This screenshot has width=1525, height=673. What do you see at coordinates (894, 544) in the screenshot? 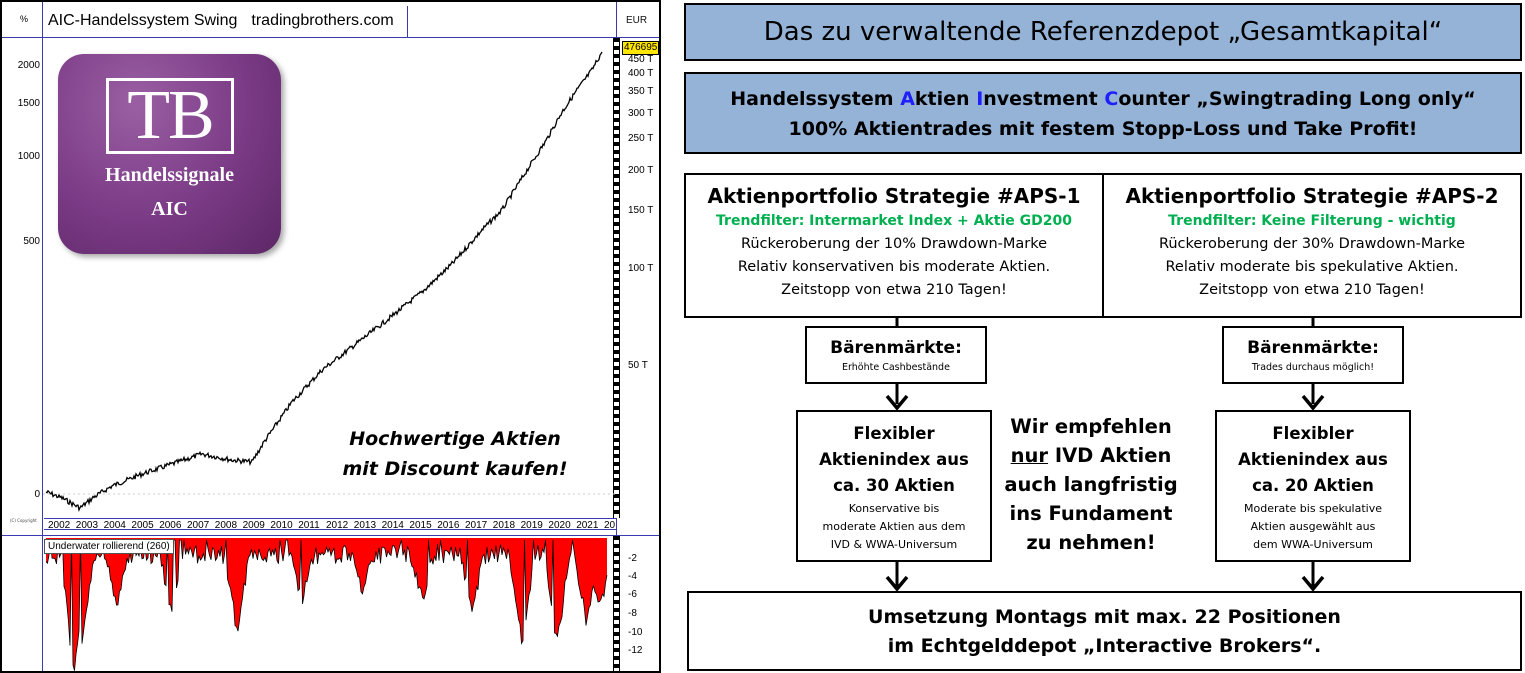
I see `flex-1-sub-3: IVD & WWA-Universum` at bounding box center [894, 544].